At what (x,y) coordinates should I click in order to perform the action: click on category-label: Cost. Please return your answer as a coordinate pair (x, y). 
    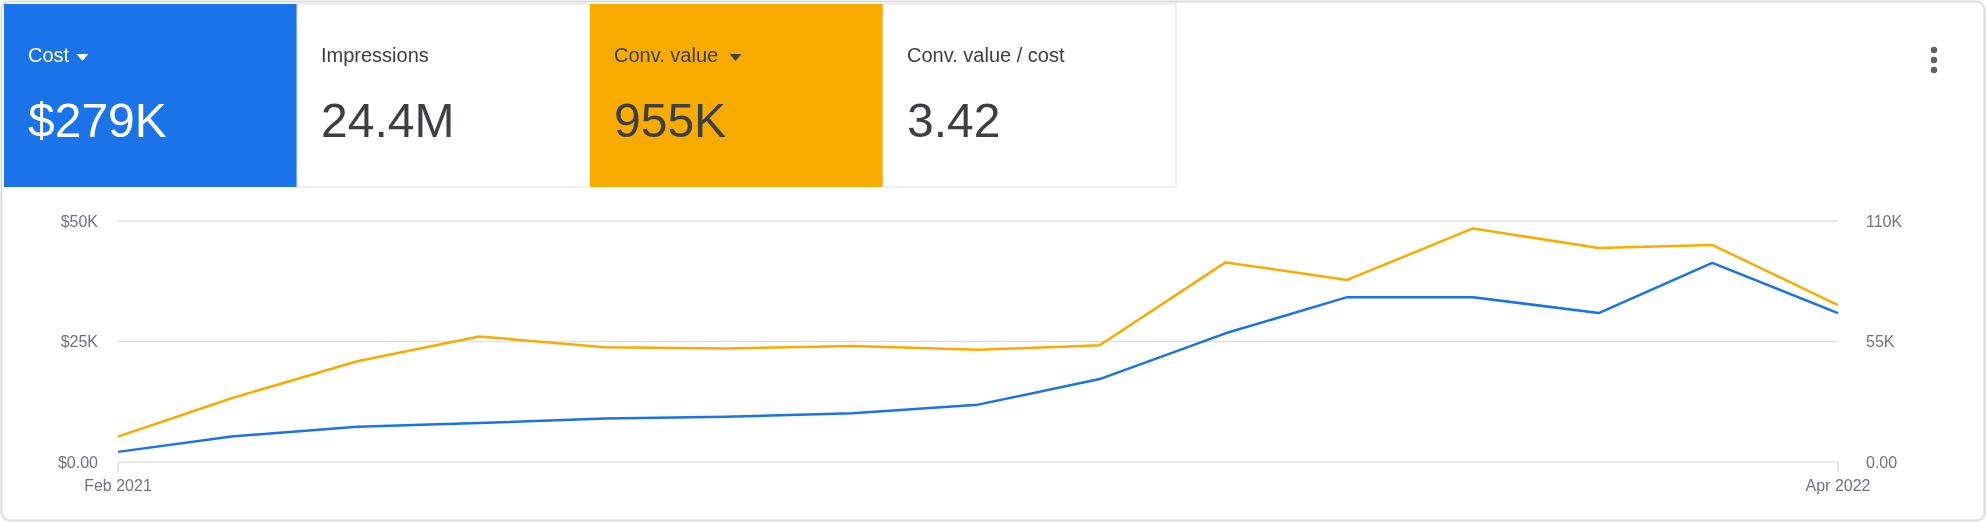
    Looking at the image, I should click on (49, 55).